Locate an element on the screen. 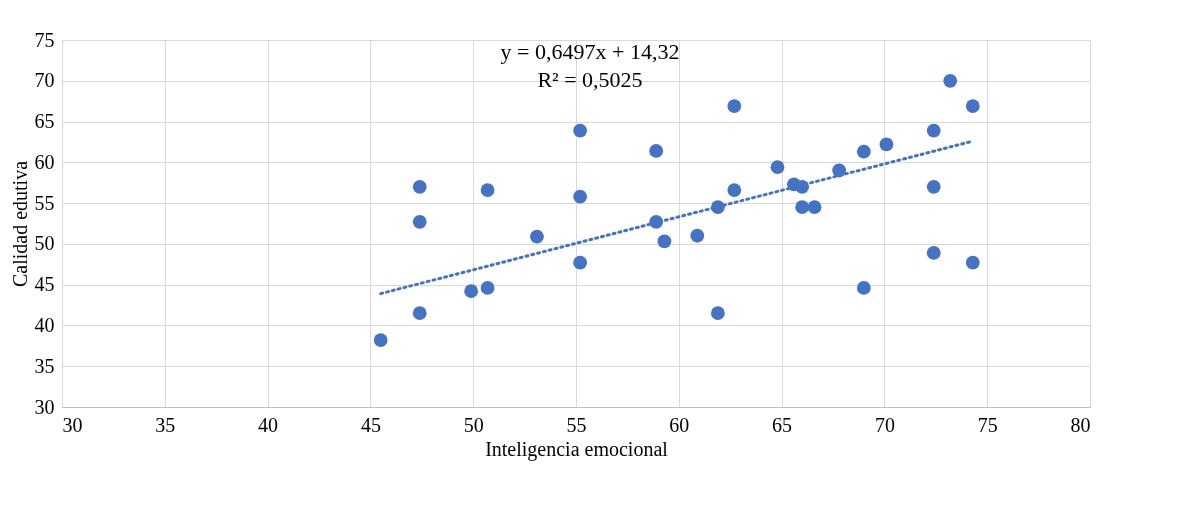 The image size is (1192, 525). y-tick-label: 65 is located at coordinates (44, 121).